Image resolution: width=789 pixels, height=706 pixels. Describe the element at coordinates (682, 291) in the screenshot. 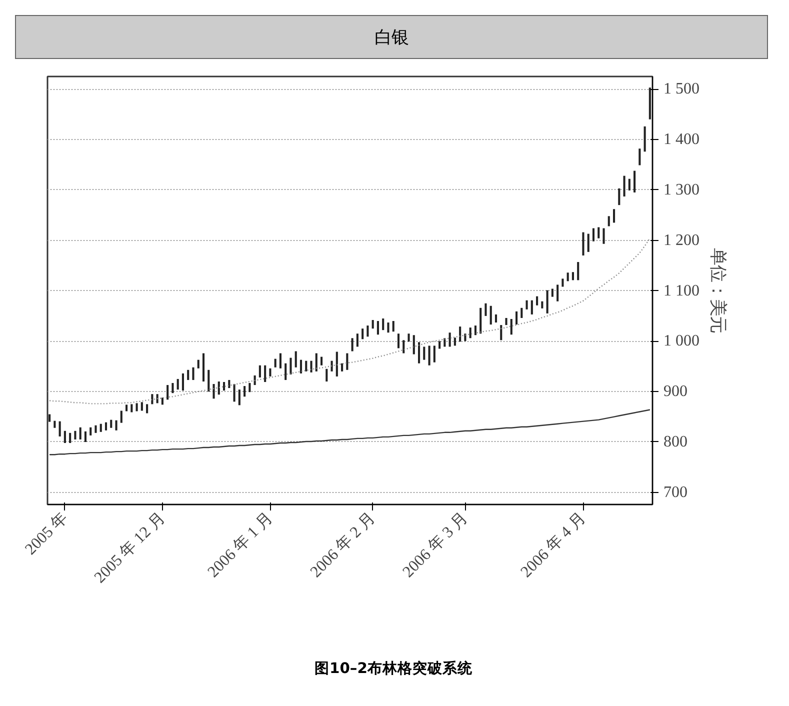

I see `y-tick-label: 1 100` at that location.